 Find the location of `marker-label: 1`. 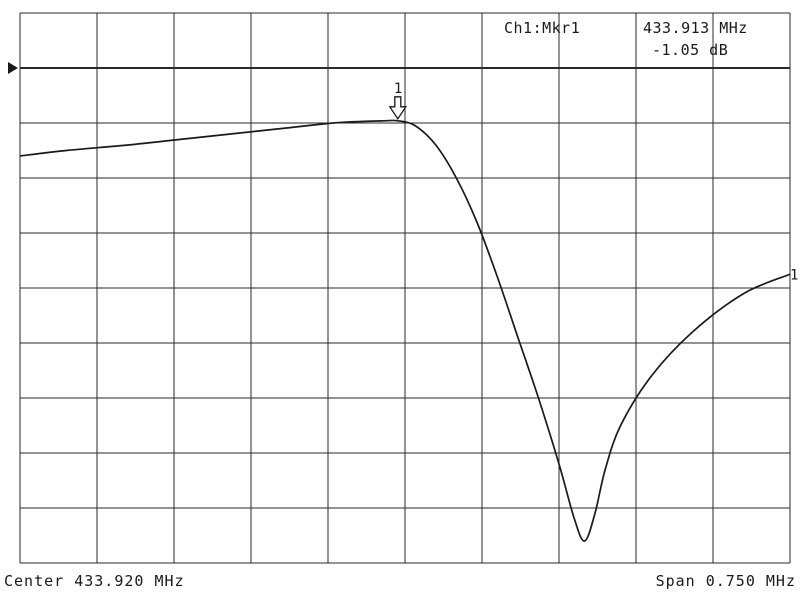

marker-label: 1 is located at coordinates (398, 89).